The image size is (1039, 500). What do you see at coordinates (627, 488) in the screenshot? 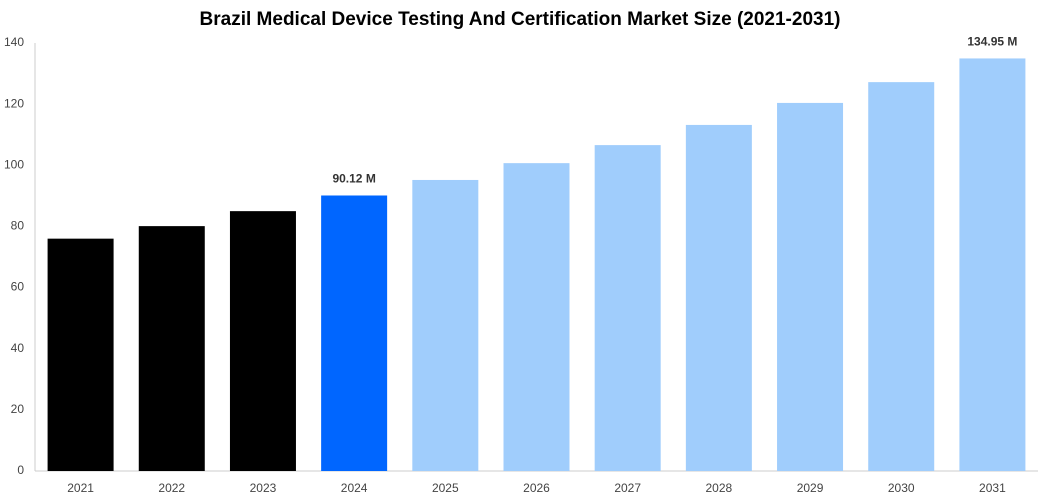
I see `x-tick-label: 2027` at bounding box center [627, 488].